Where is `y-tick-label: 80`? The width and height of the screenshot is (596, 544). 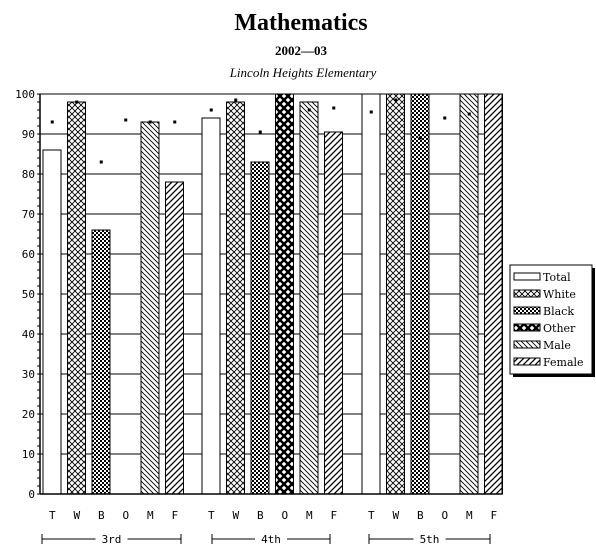
y-tick-label: 80 is located at coordinates (28, 174).